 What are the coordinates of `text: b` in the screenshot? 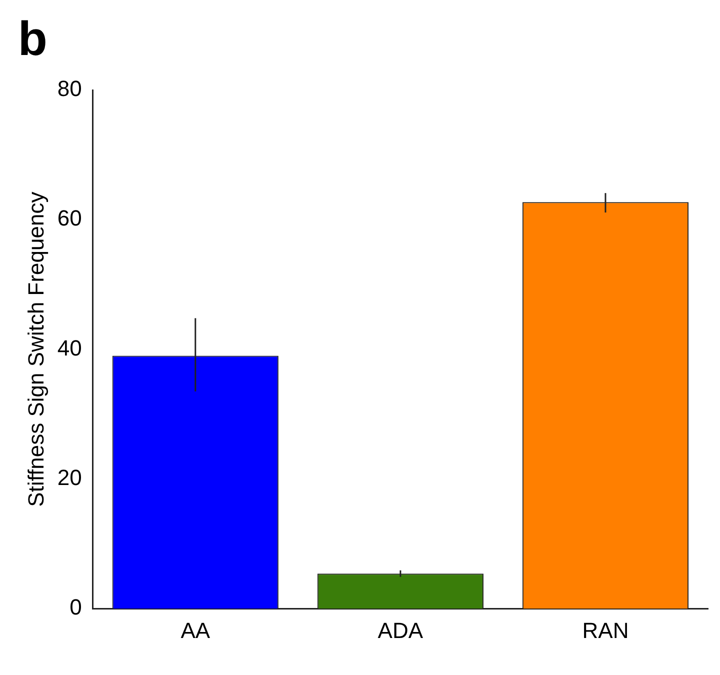 It's located at (33, 39).